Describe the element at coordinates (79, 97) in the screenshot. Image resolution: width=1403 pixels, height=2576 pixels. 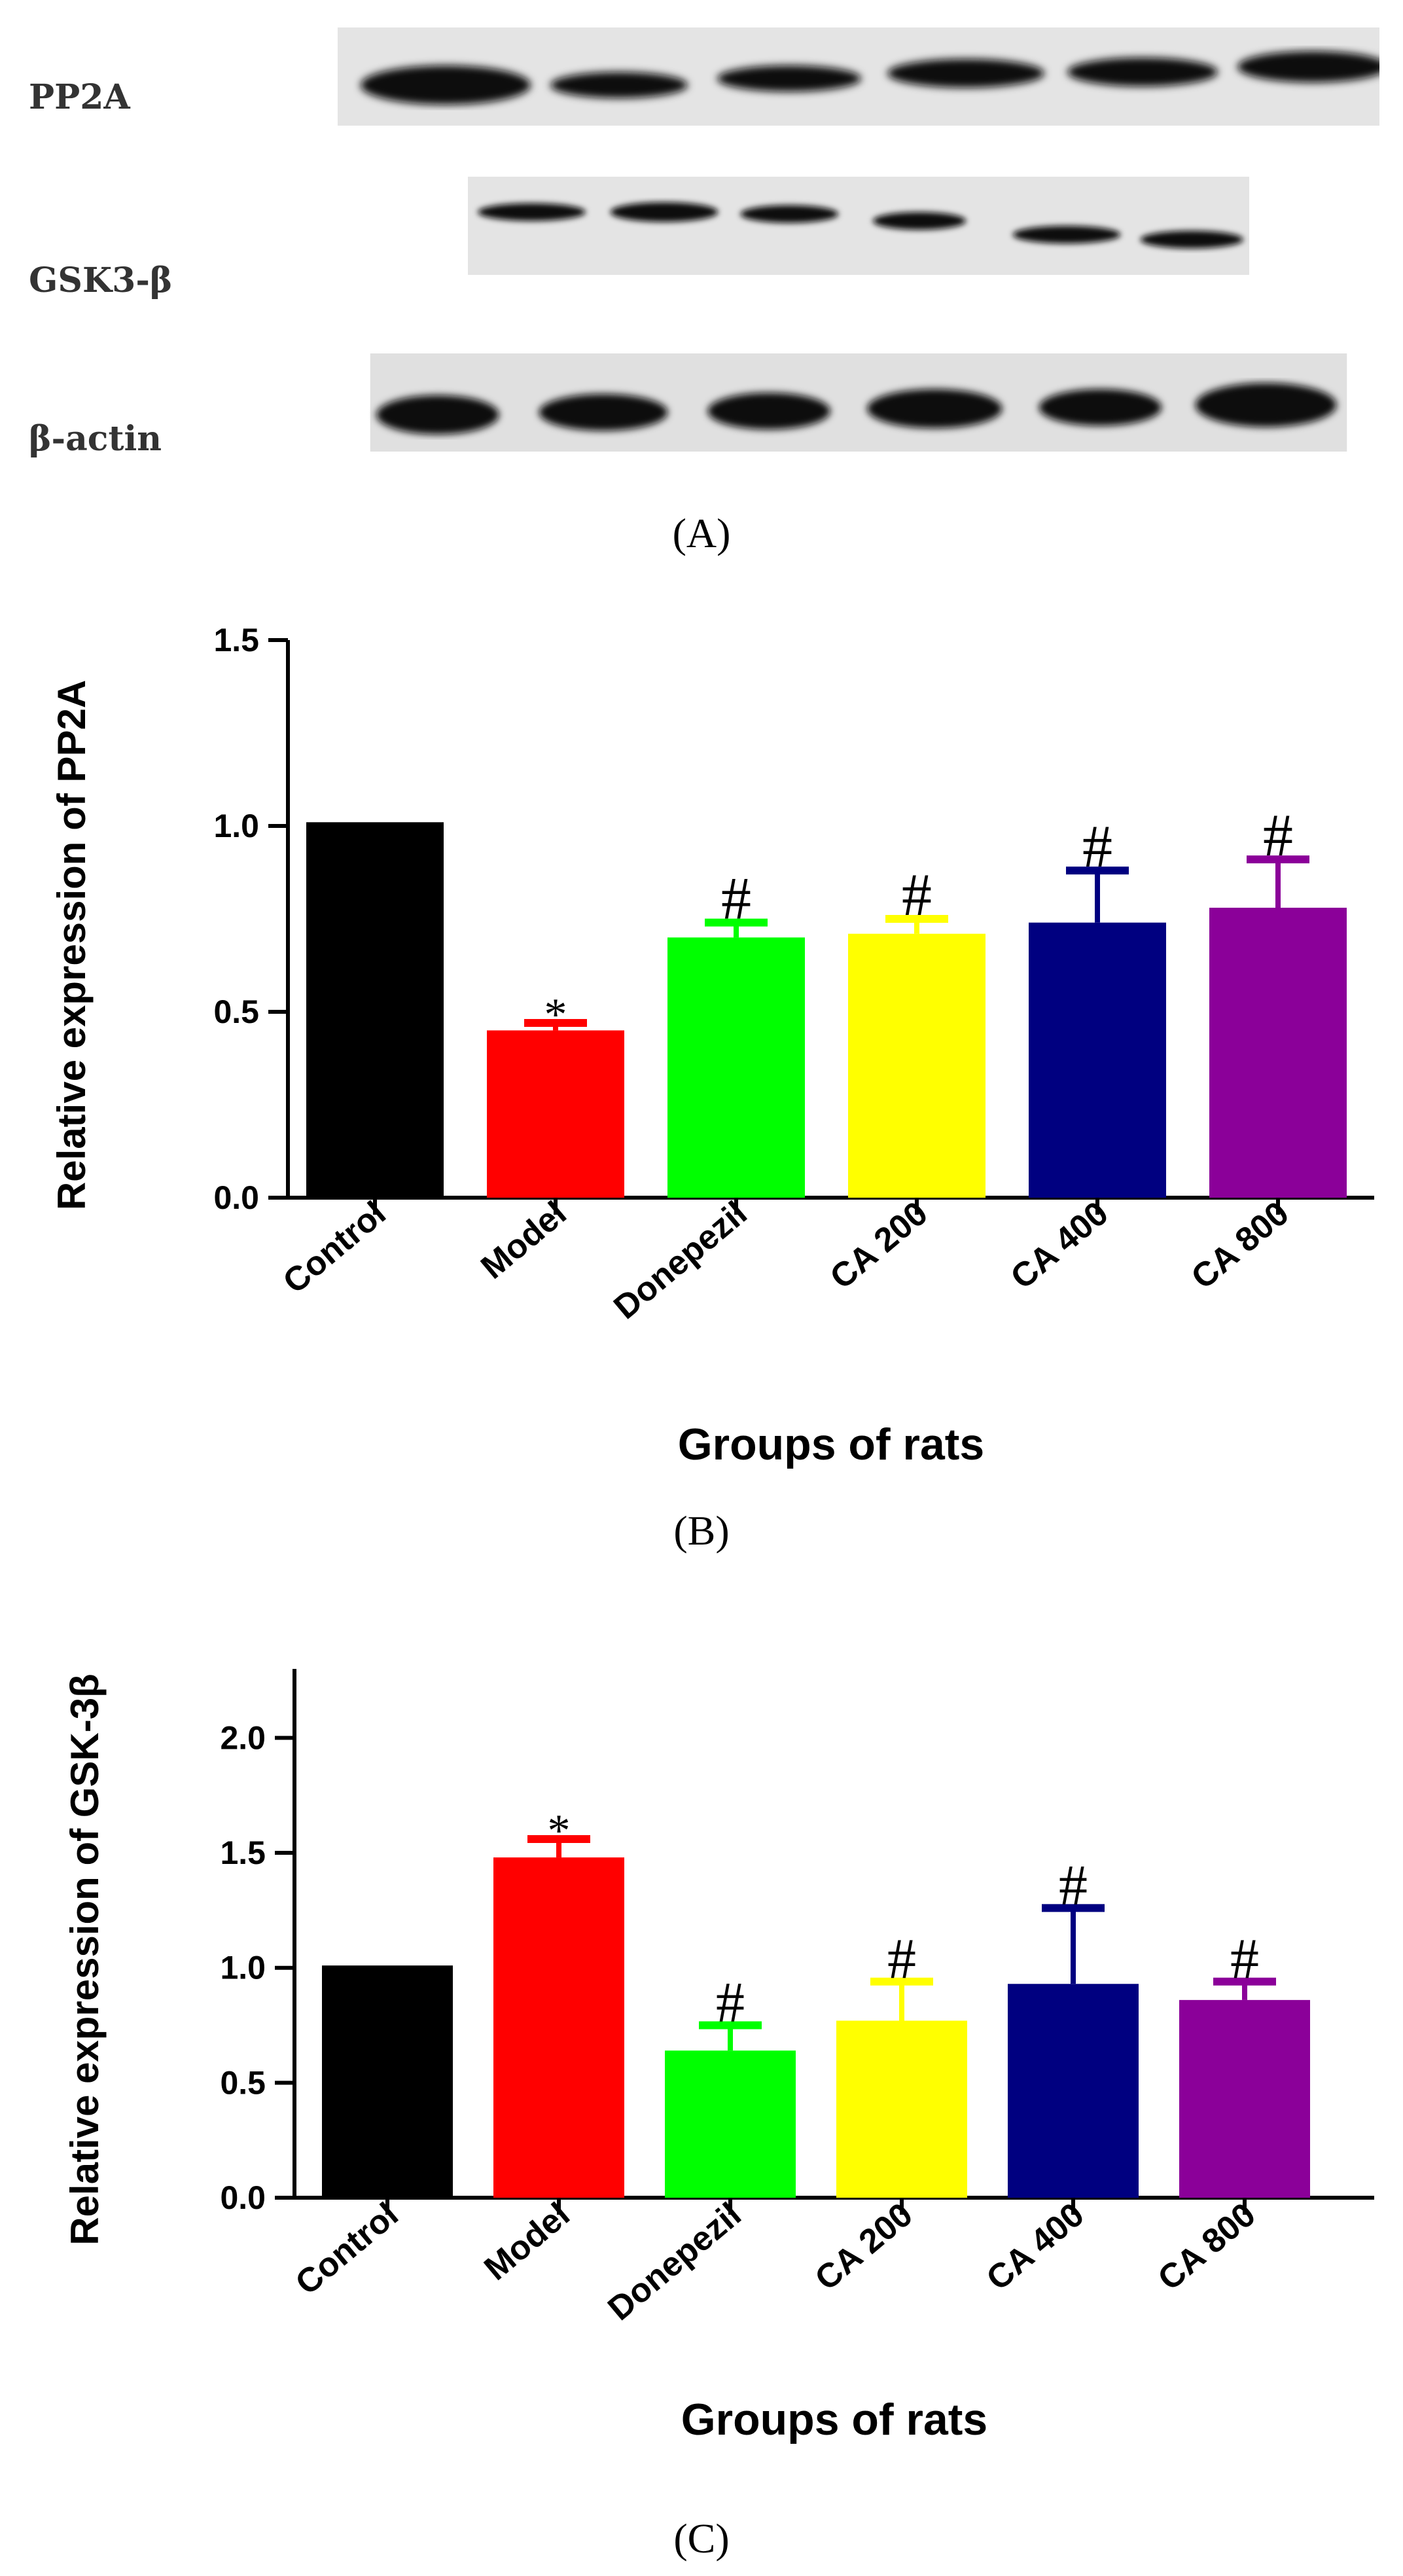
I see `blot-label-pp2a: PP2A` at that location.